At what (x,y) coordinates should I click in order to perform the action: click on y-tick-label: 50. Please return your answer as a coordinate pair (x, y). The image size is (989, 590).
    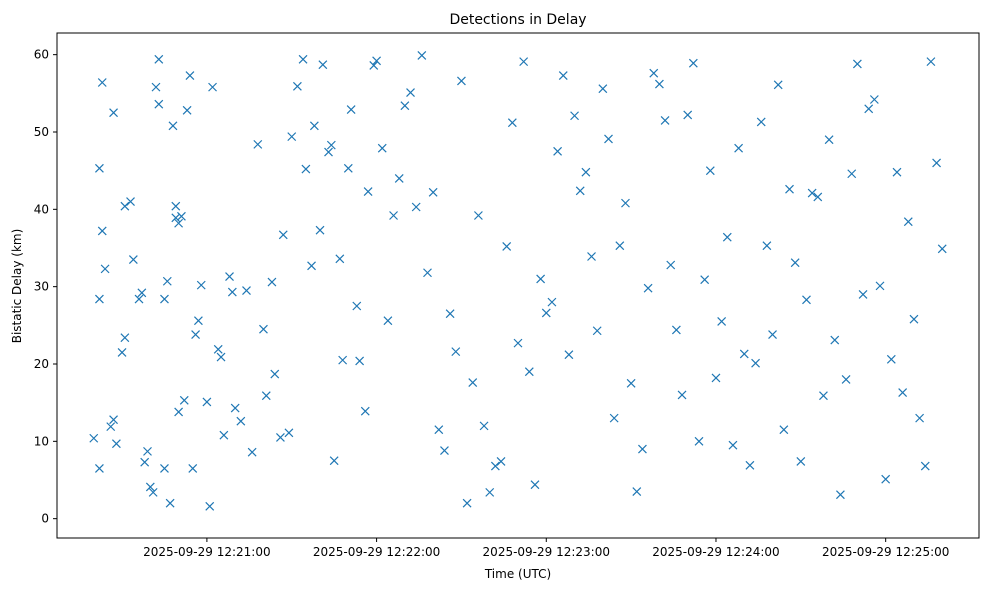
    Looking at the image, I should click on (41, 132).